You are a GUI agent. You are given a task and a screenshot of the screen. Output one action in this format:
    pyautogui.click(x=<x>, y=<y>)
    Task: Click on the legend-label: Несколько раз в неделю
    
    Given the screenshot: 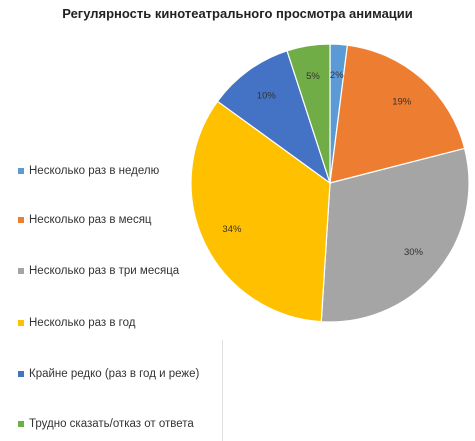 What is the action you would take?
    pyautogui.click(x=94, y=171)
    